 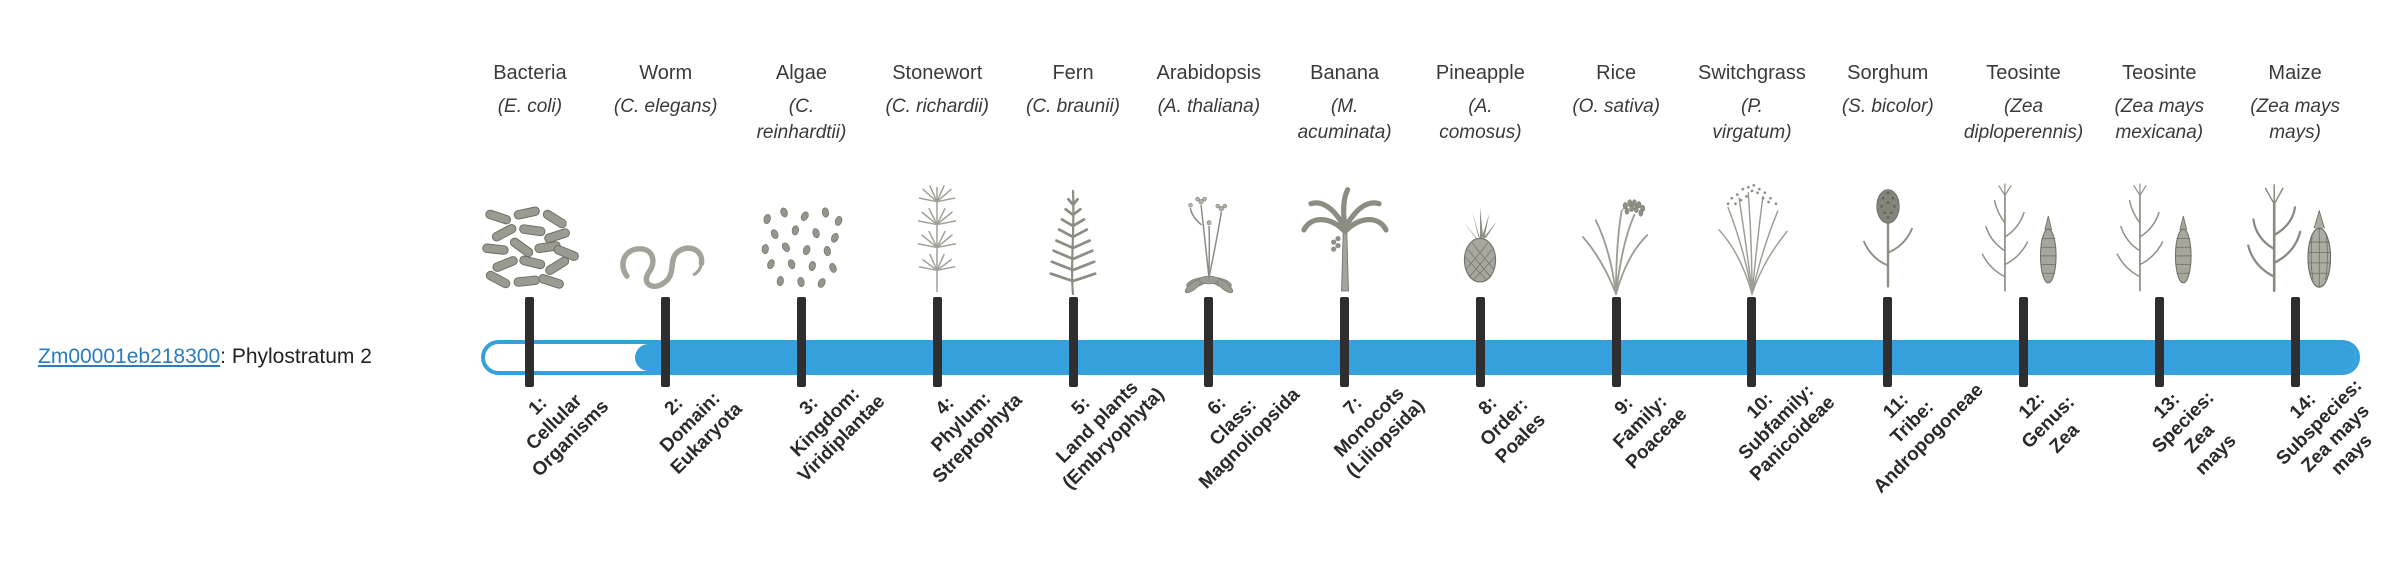 What do you see at coordinates (1495, 357) in the screenshot?
I see `timeline-bar-fill` at bounding box center [1495, 357].